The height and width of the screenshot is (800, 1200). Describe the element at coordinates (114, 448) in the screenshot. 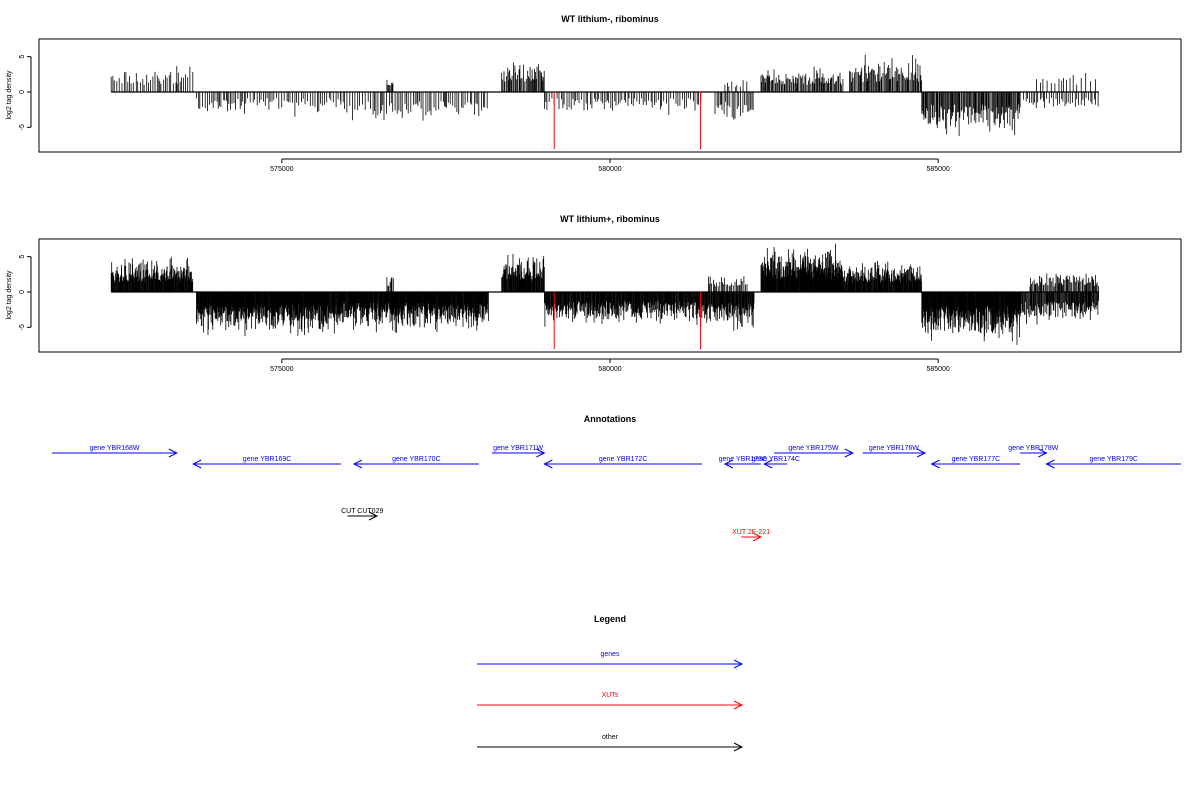

I see `feature-label: gene YBR168W` at that location.